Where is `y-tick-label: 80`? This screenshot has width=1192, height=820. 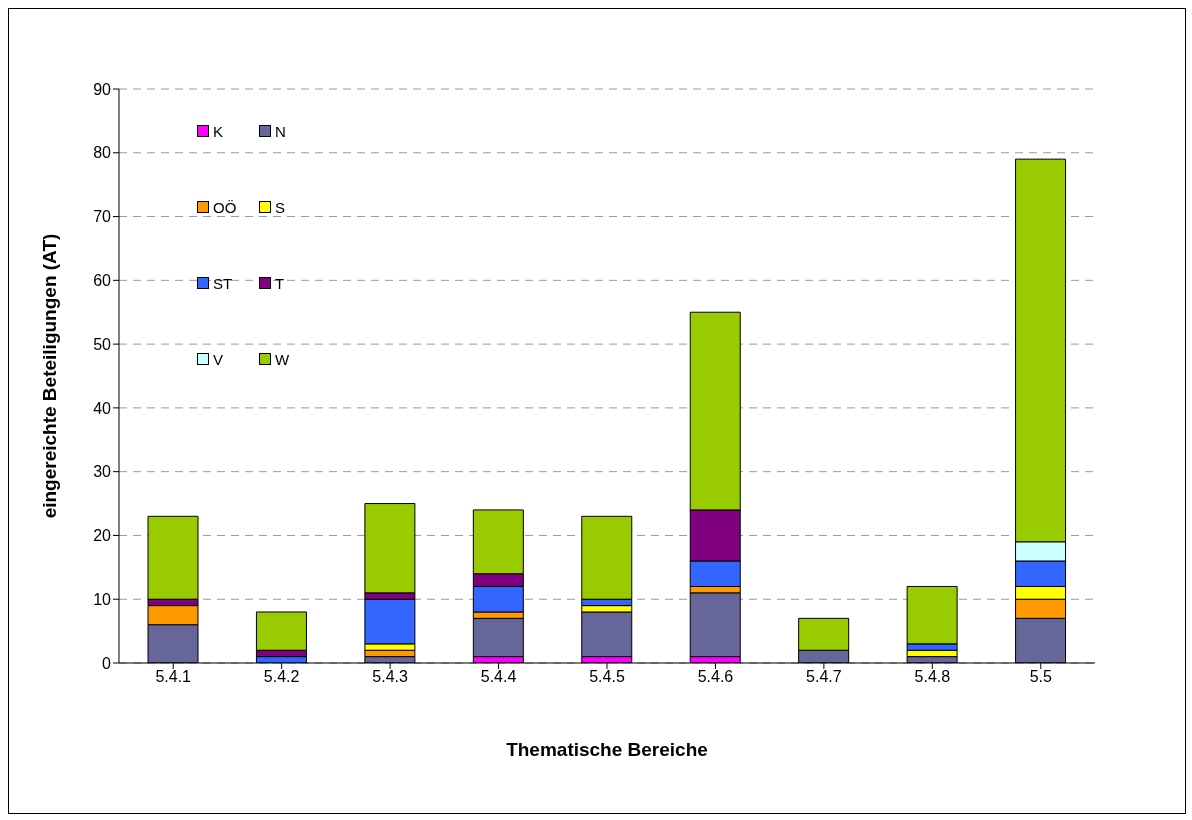 y-tick-label: 80 is located at coordinates (102, 153).